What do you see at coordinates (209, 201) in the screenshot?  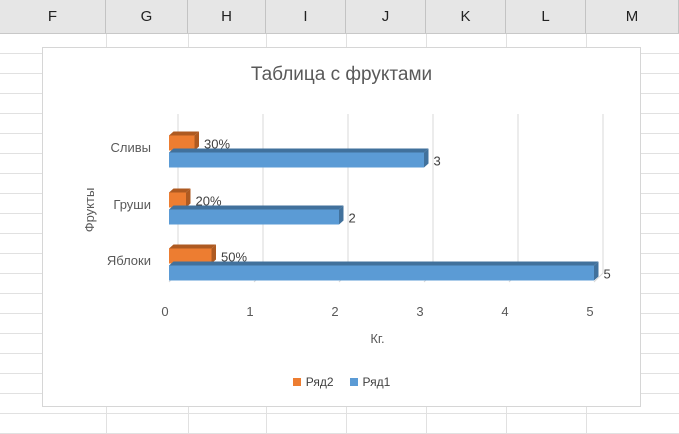 I see `data-label: 20%` at bounding box center [209, 201].